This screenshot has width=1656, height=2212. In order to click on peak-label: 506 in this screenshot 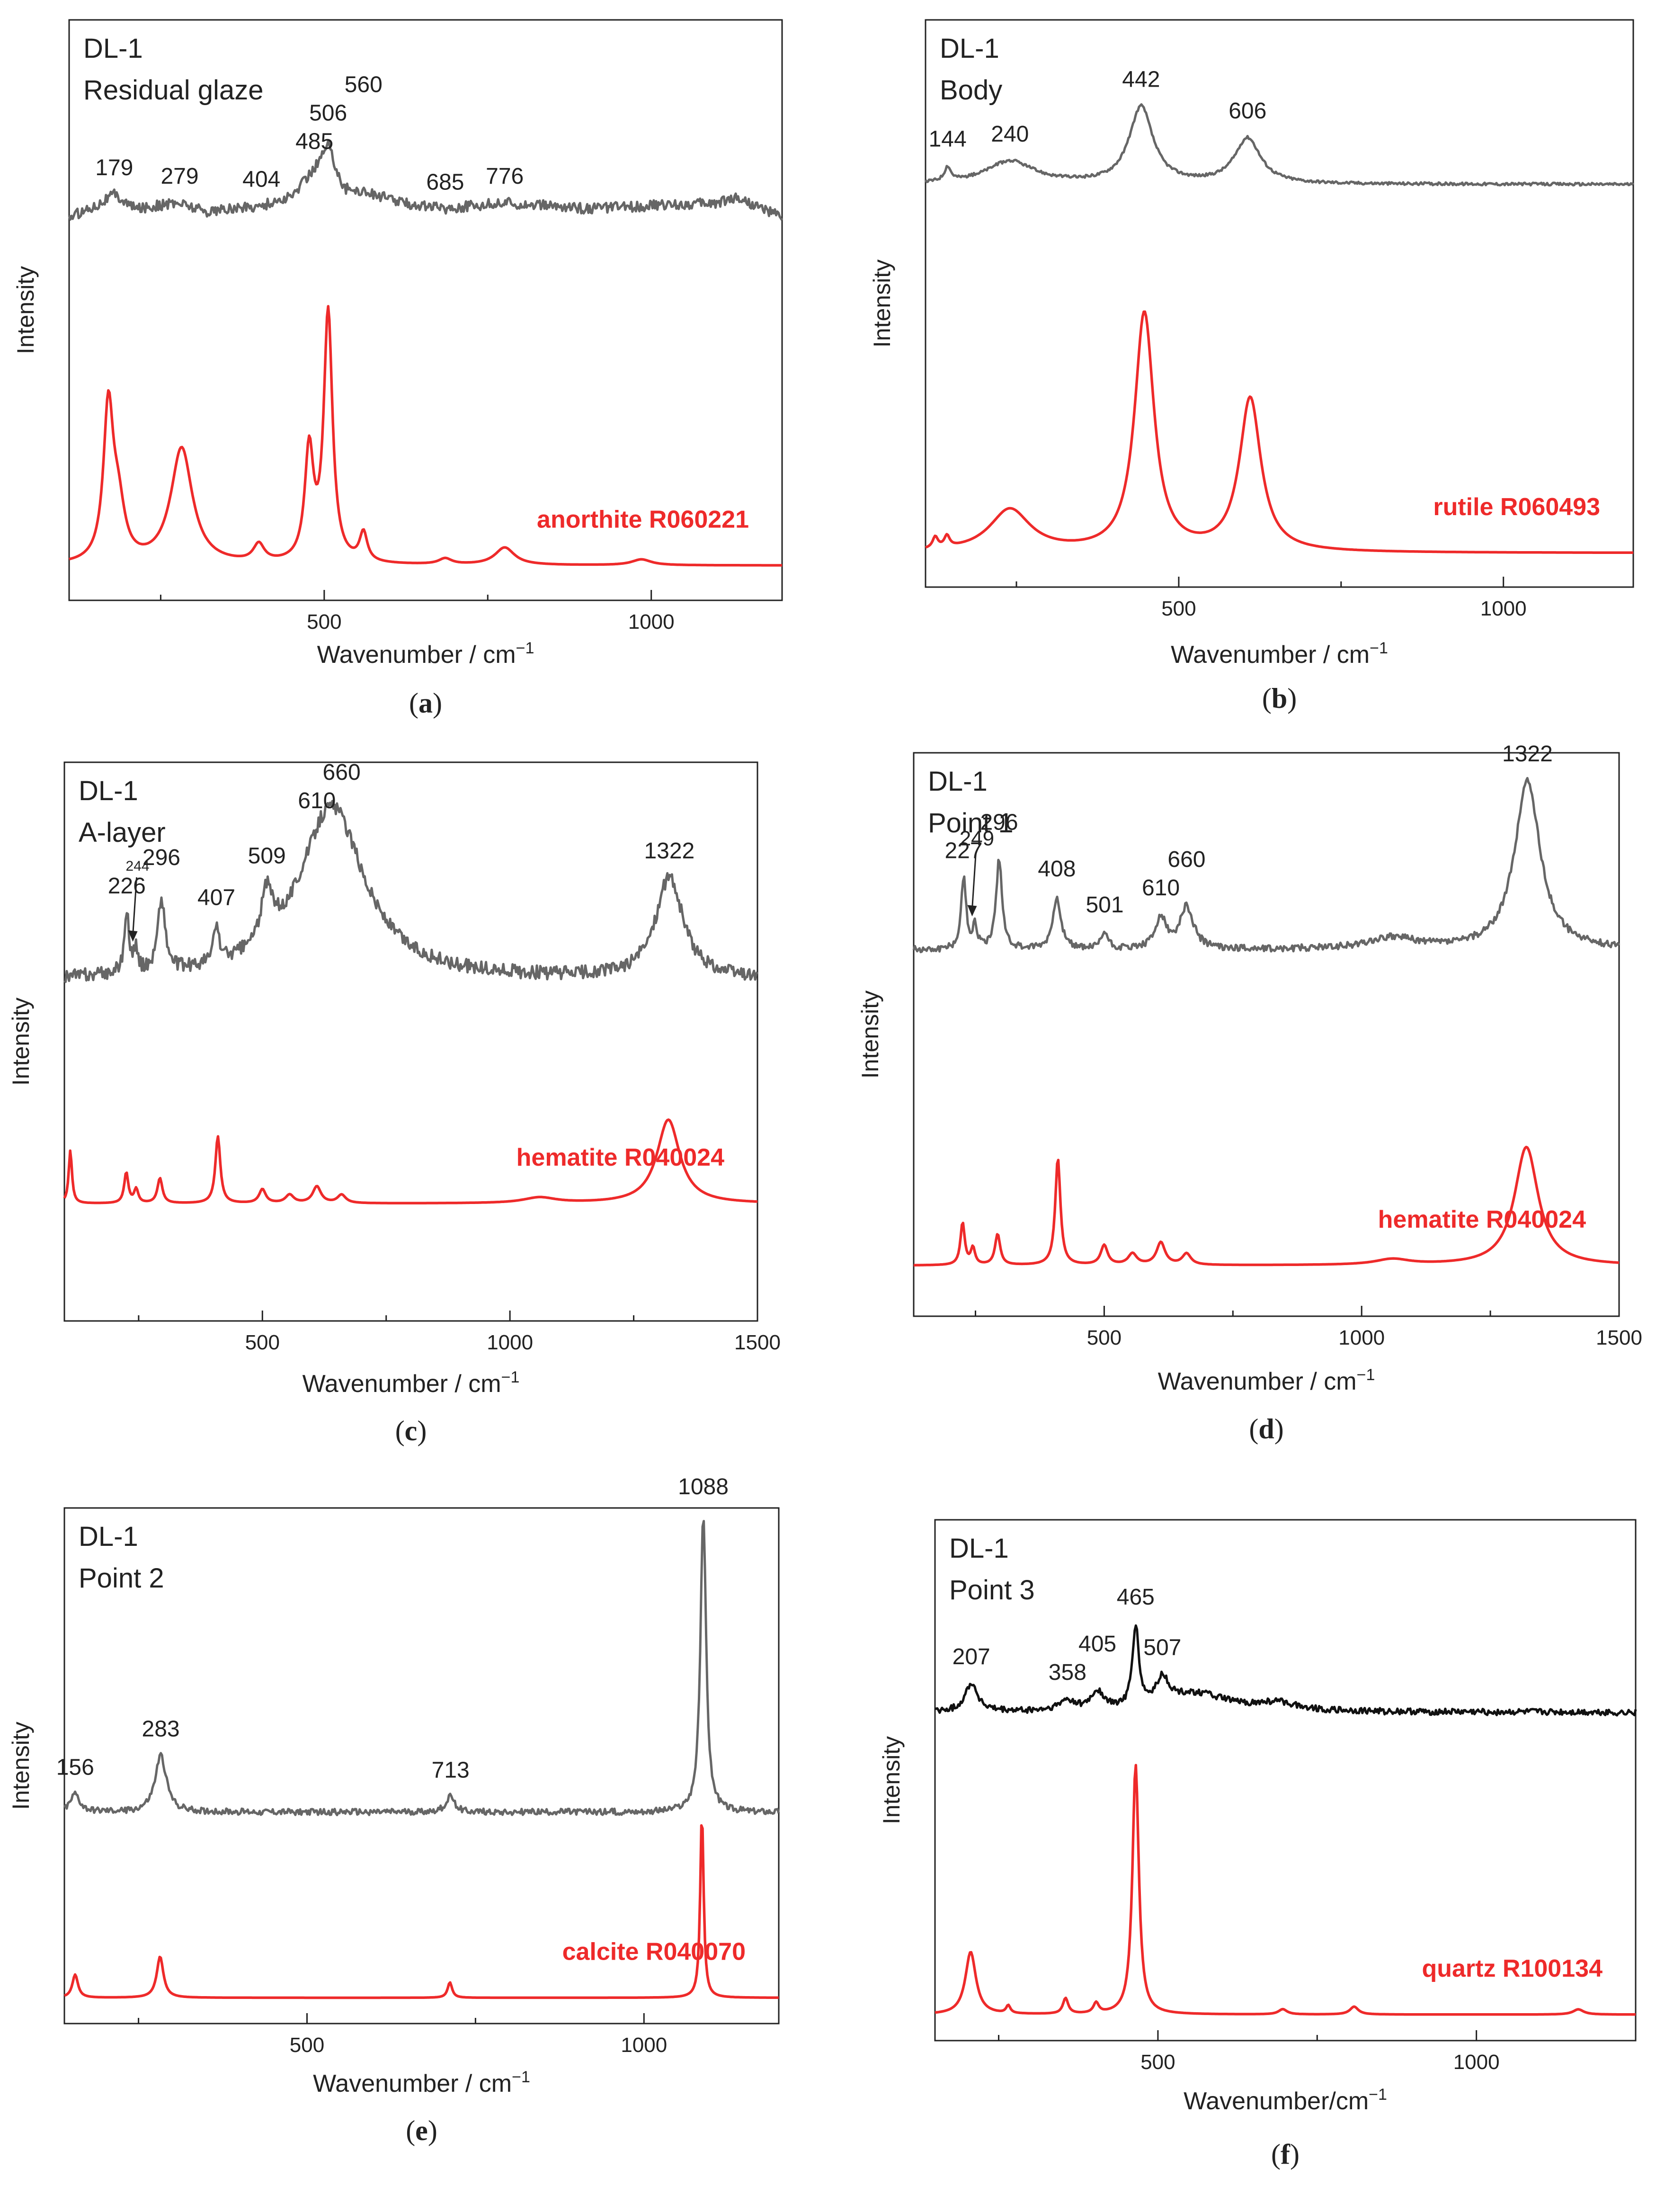, I will do `click(328, 113)`.